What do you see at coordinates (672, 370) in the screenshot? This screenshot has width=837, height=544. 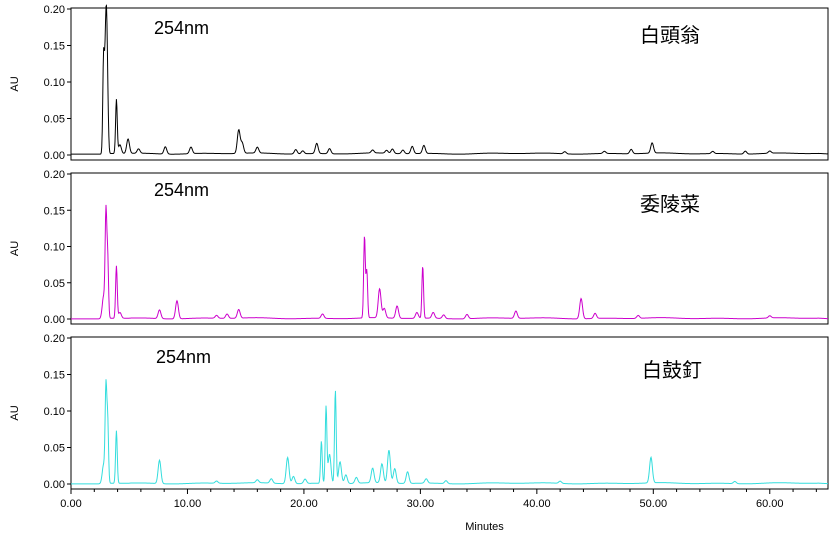 I see `sample-name-label: 白鼓釘` at bounding box center [672, 370].